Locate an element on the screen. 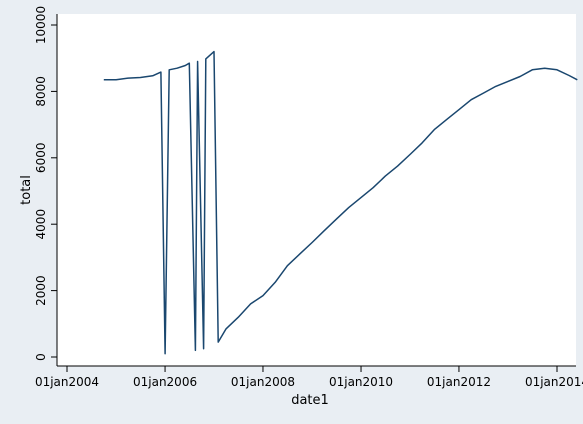  x-tick-label: 01jan2008 is located at coordinates (263, 382).